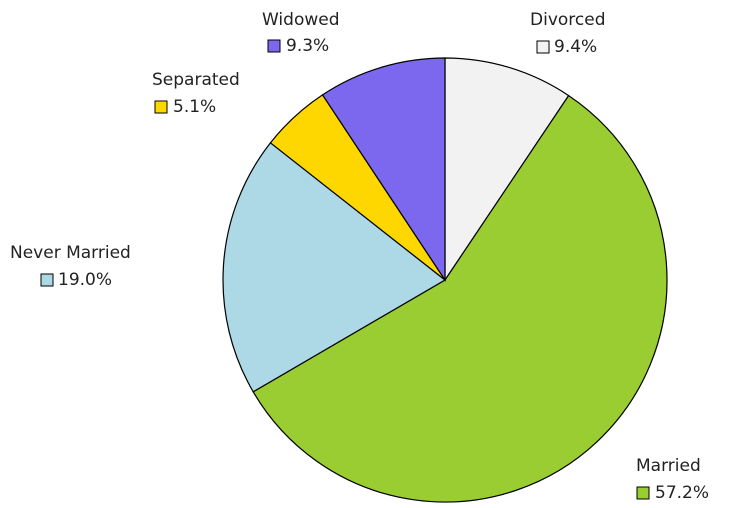 Image resolution: width=734 pixels, height=508 pixels. I want to click on slice-label: Divorced, so click(568, 20).